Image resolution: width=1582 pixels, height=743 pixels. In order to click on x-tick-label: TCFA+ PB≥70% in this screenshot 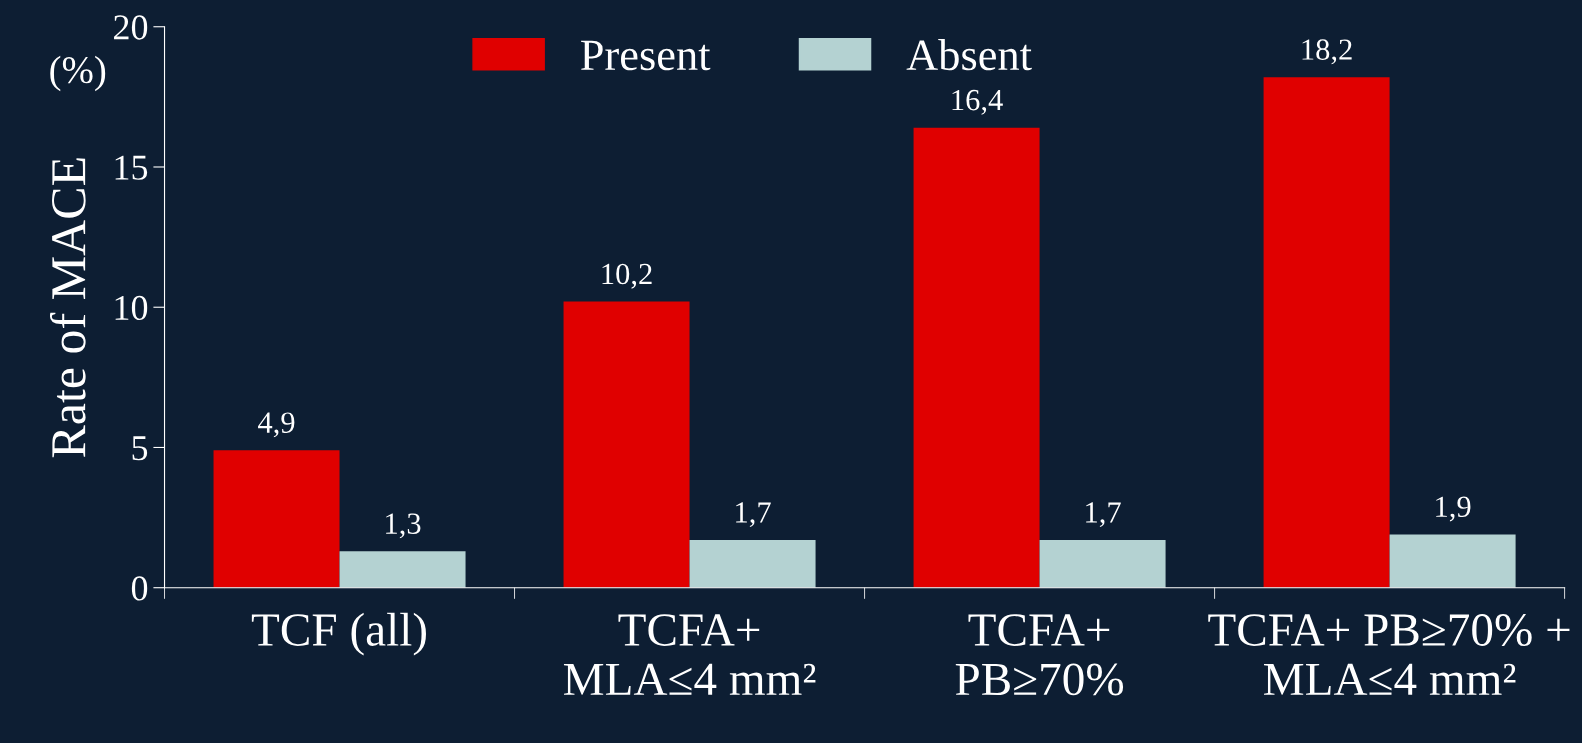, I will do `click(1039, 655)`.